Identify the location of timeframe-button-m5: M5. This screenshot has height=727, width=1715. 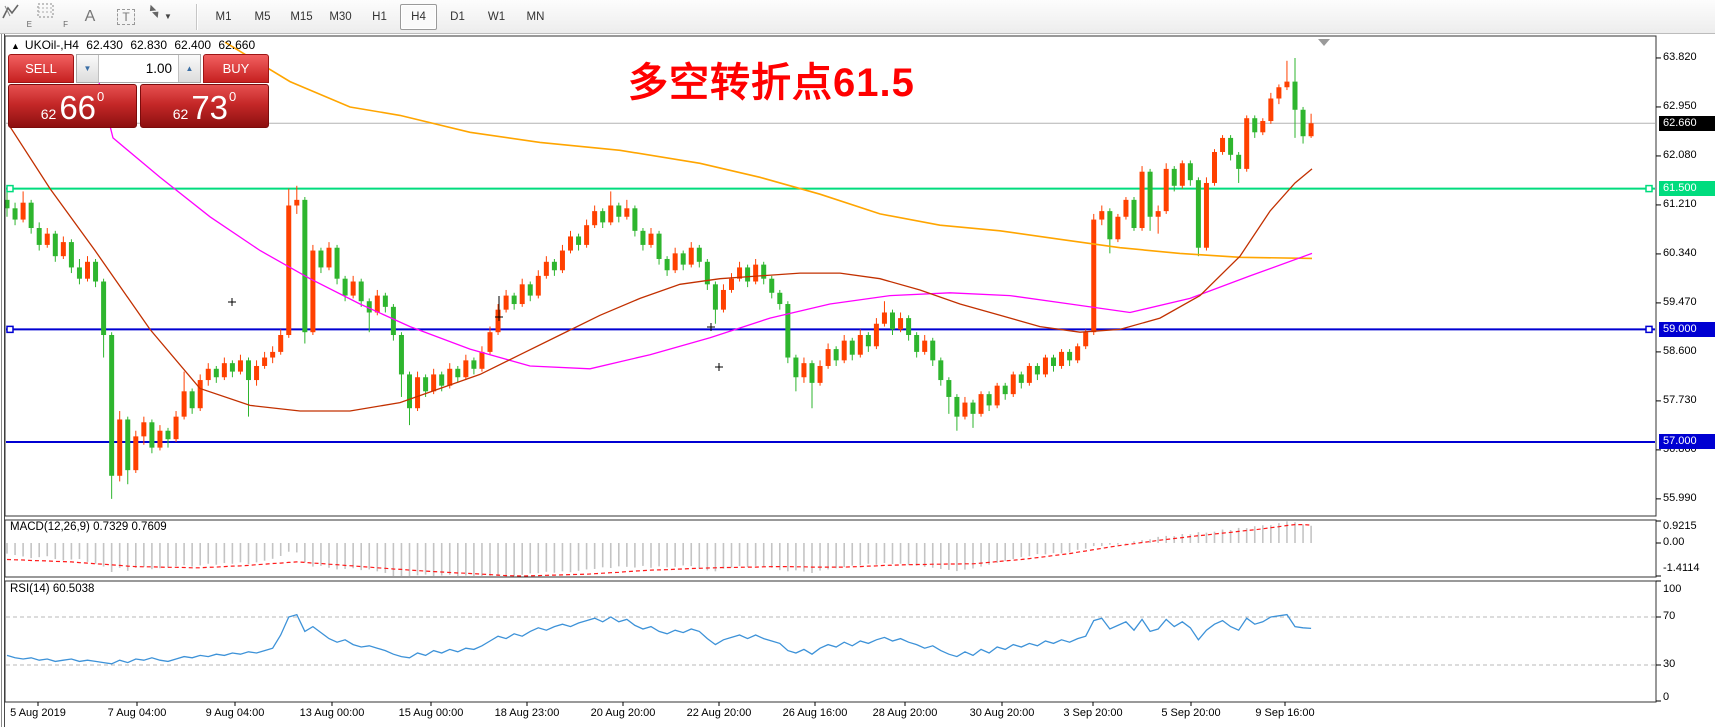
(262, 16).